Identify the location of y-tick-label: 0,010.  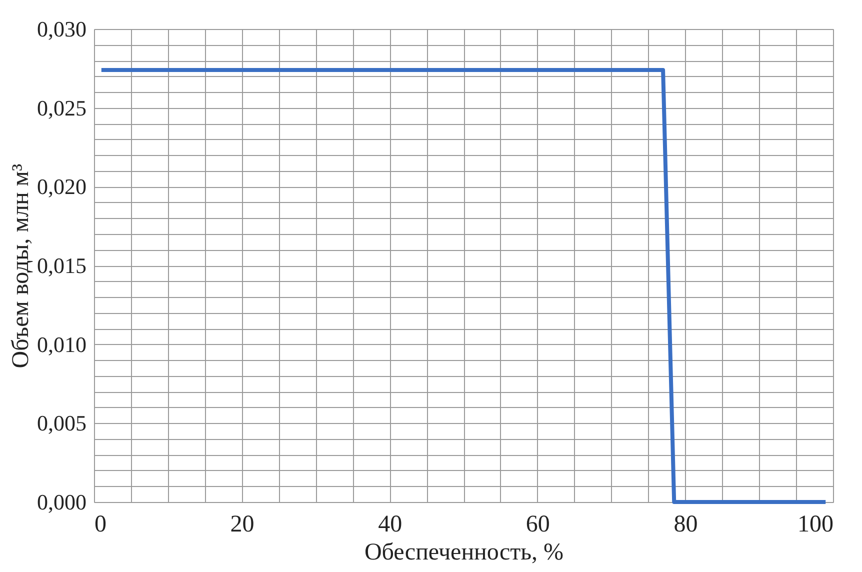
(61, 344).